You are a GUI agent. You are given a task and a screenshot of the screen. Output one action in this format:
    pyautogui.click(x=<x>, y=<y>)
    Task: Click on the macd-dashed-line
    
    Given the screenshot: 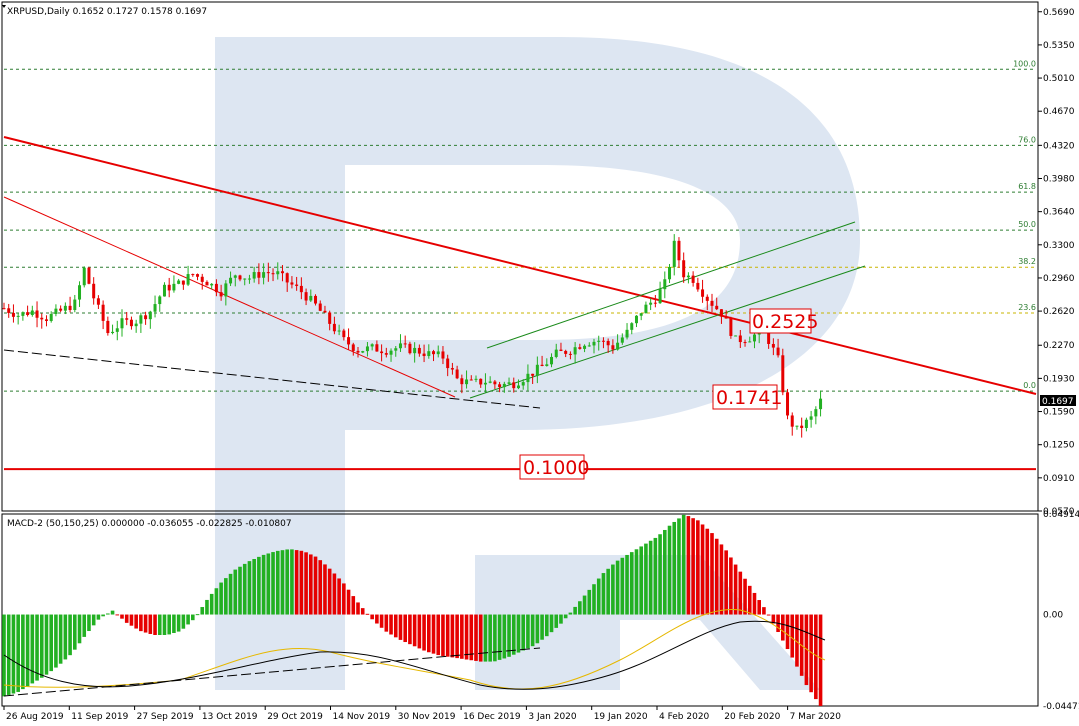 What is the action you would take?
    pyautogui.click(x=272, y=672)
    